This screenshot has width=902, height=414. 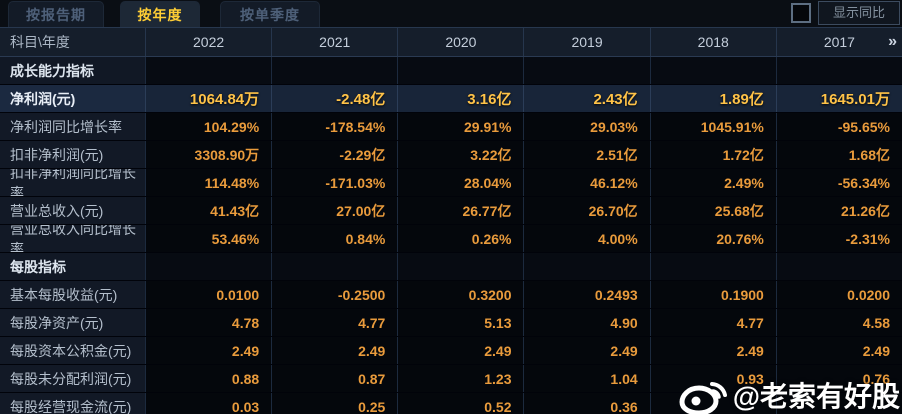 I want to click on table-row: 每股经营现金流(元) 0.03 0.25 0.52 0.36, so click(x=451, y=403).